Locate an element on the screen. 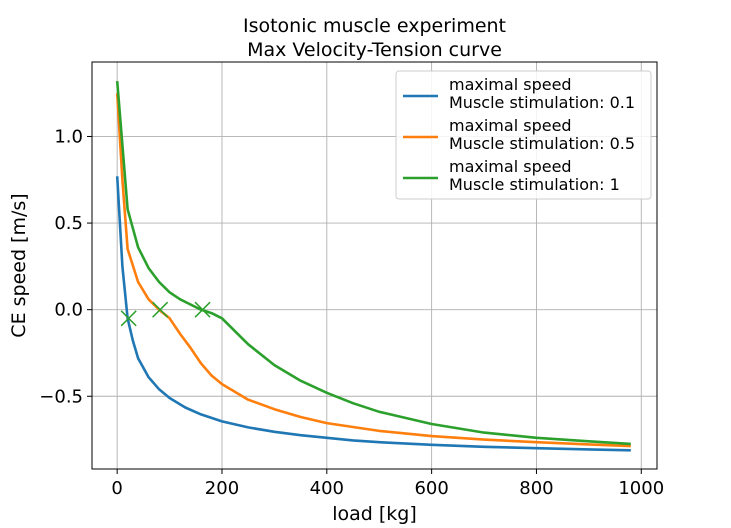 Image resolution: width=731 pixels, height=528 pixels. y-tick-label: −0.5 is located at coordinates (61, 396).